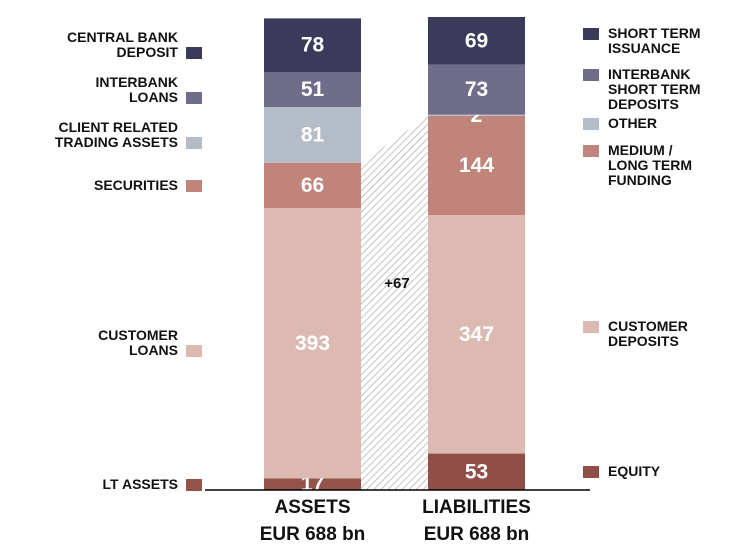 Image resolution: width=729 pixels, height=548 pixels. What do you see at coordinates (312, 507) in the screenshot?
I see `category-label: ASSETS` at bounding box center [312, 507].